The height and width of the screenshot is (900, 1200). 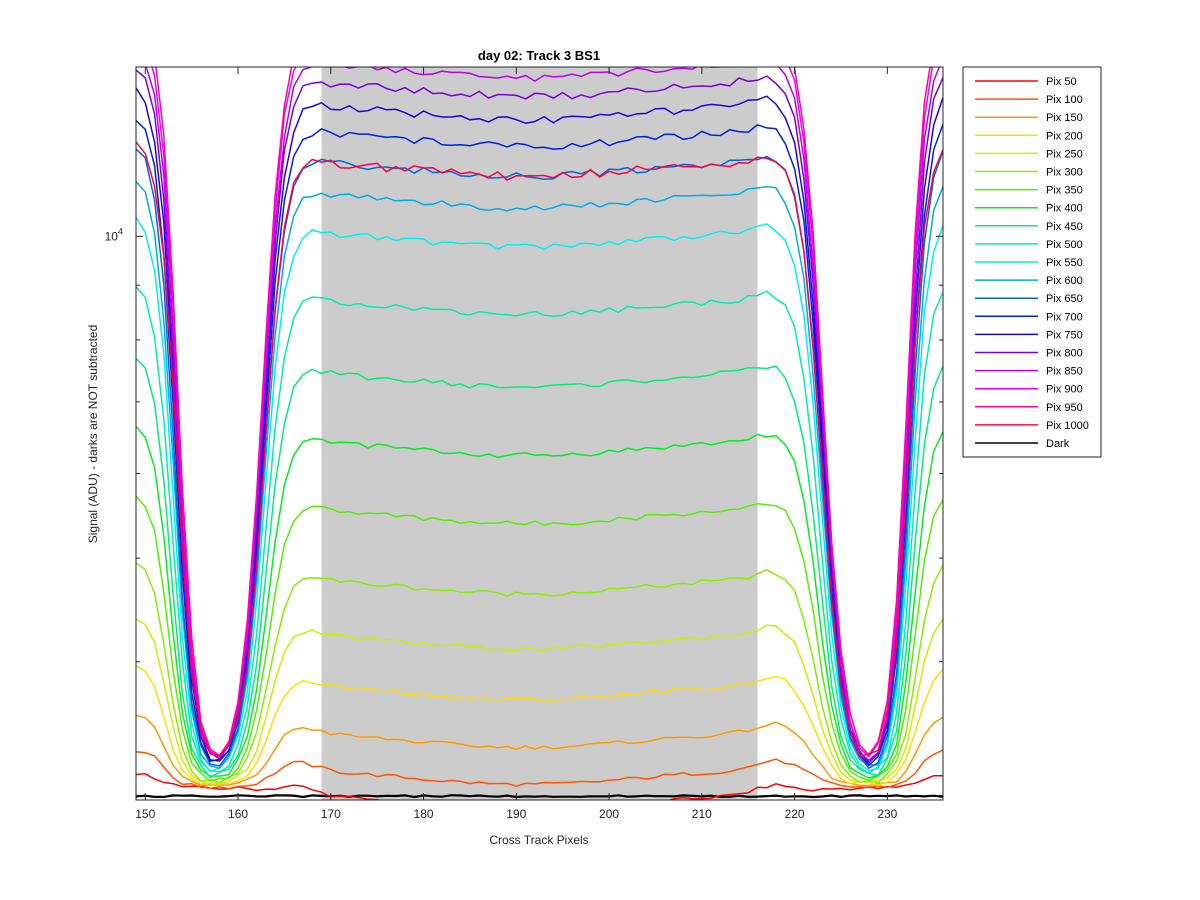 I want to click on y-axis-label: Signal (ADU) - darks are NOT subtracted, so click(x=93, y=434).